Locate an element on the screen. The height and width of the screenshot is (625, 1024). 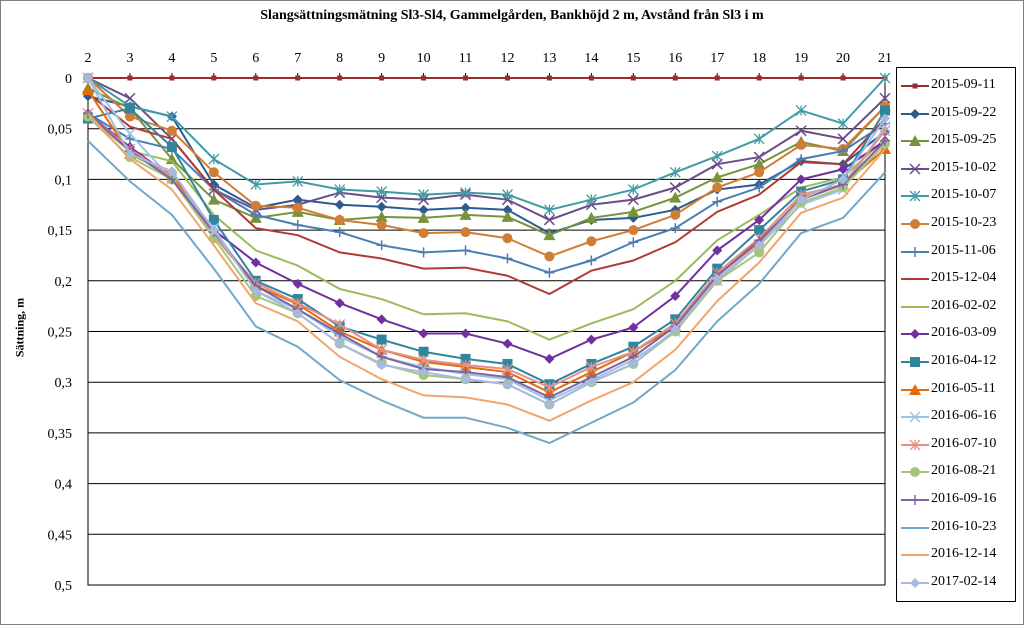
y-tick-label: 0,2 is located at coordinates (64, 282).